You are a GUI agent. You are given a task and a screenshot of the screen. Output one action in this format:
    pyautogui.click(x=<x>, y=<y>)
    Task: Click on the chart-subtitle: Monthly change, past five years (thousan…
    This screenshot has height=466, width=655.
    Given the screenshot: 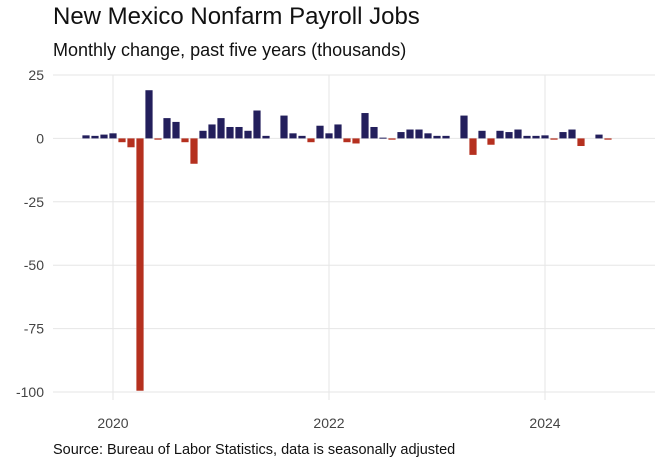 What is the action you would take?
    pyautogui.click(x=230, y=50)
    